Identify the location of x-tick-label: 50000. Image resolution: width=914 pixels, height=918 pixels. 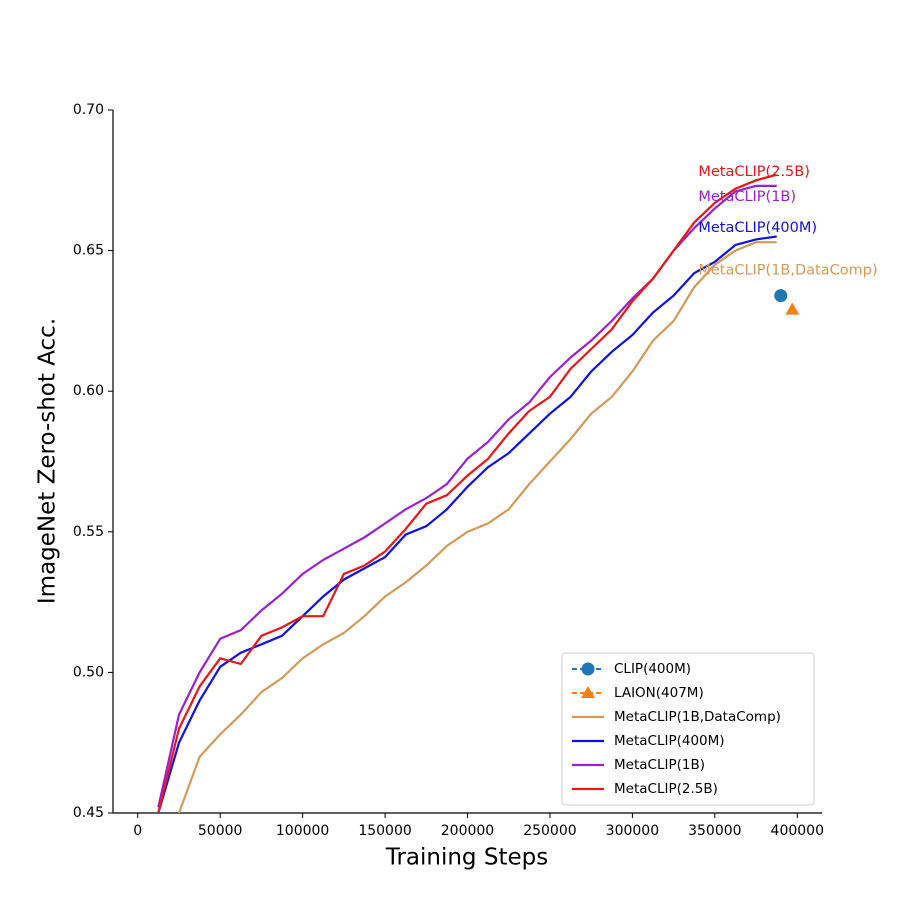
(220, 831).